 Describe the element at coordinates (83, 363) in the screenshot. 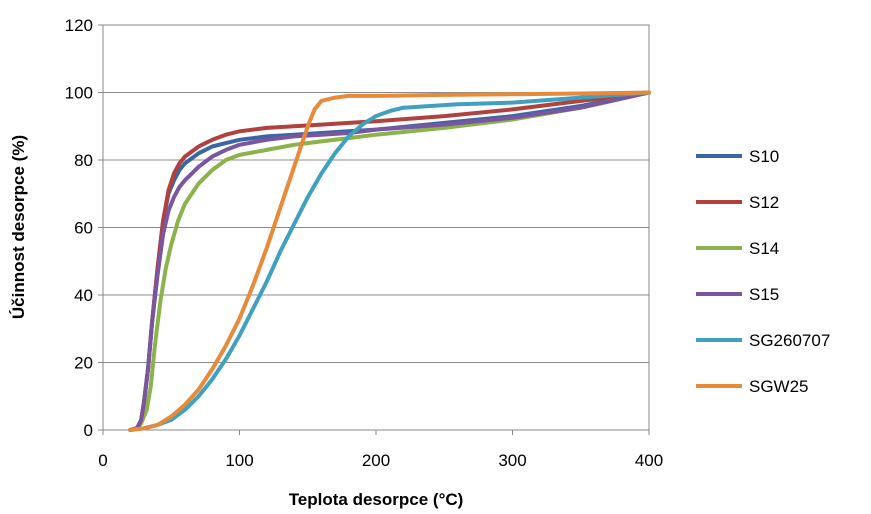

I see `y-tick-label: 20` at that location.